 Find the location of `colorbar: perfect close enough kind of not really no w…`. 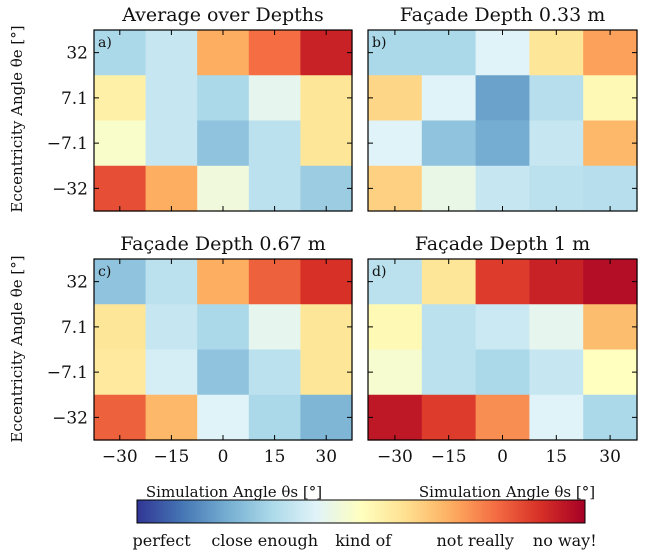

colorbar: perfect close enough kind of not really no w… is located at coordinates (365, 524).